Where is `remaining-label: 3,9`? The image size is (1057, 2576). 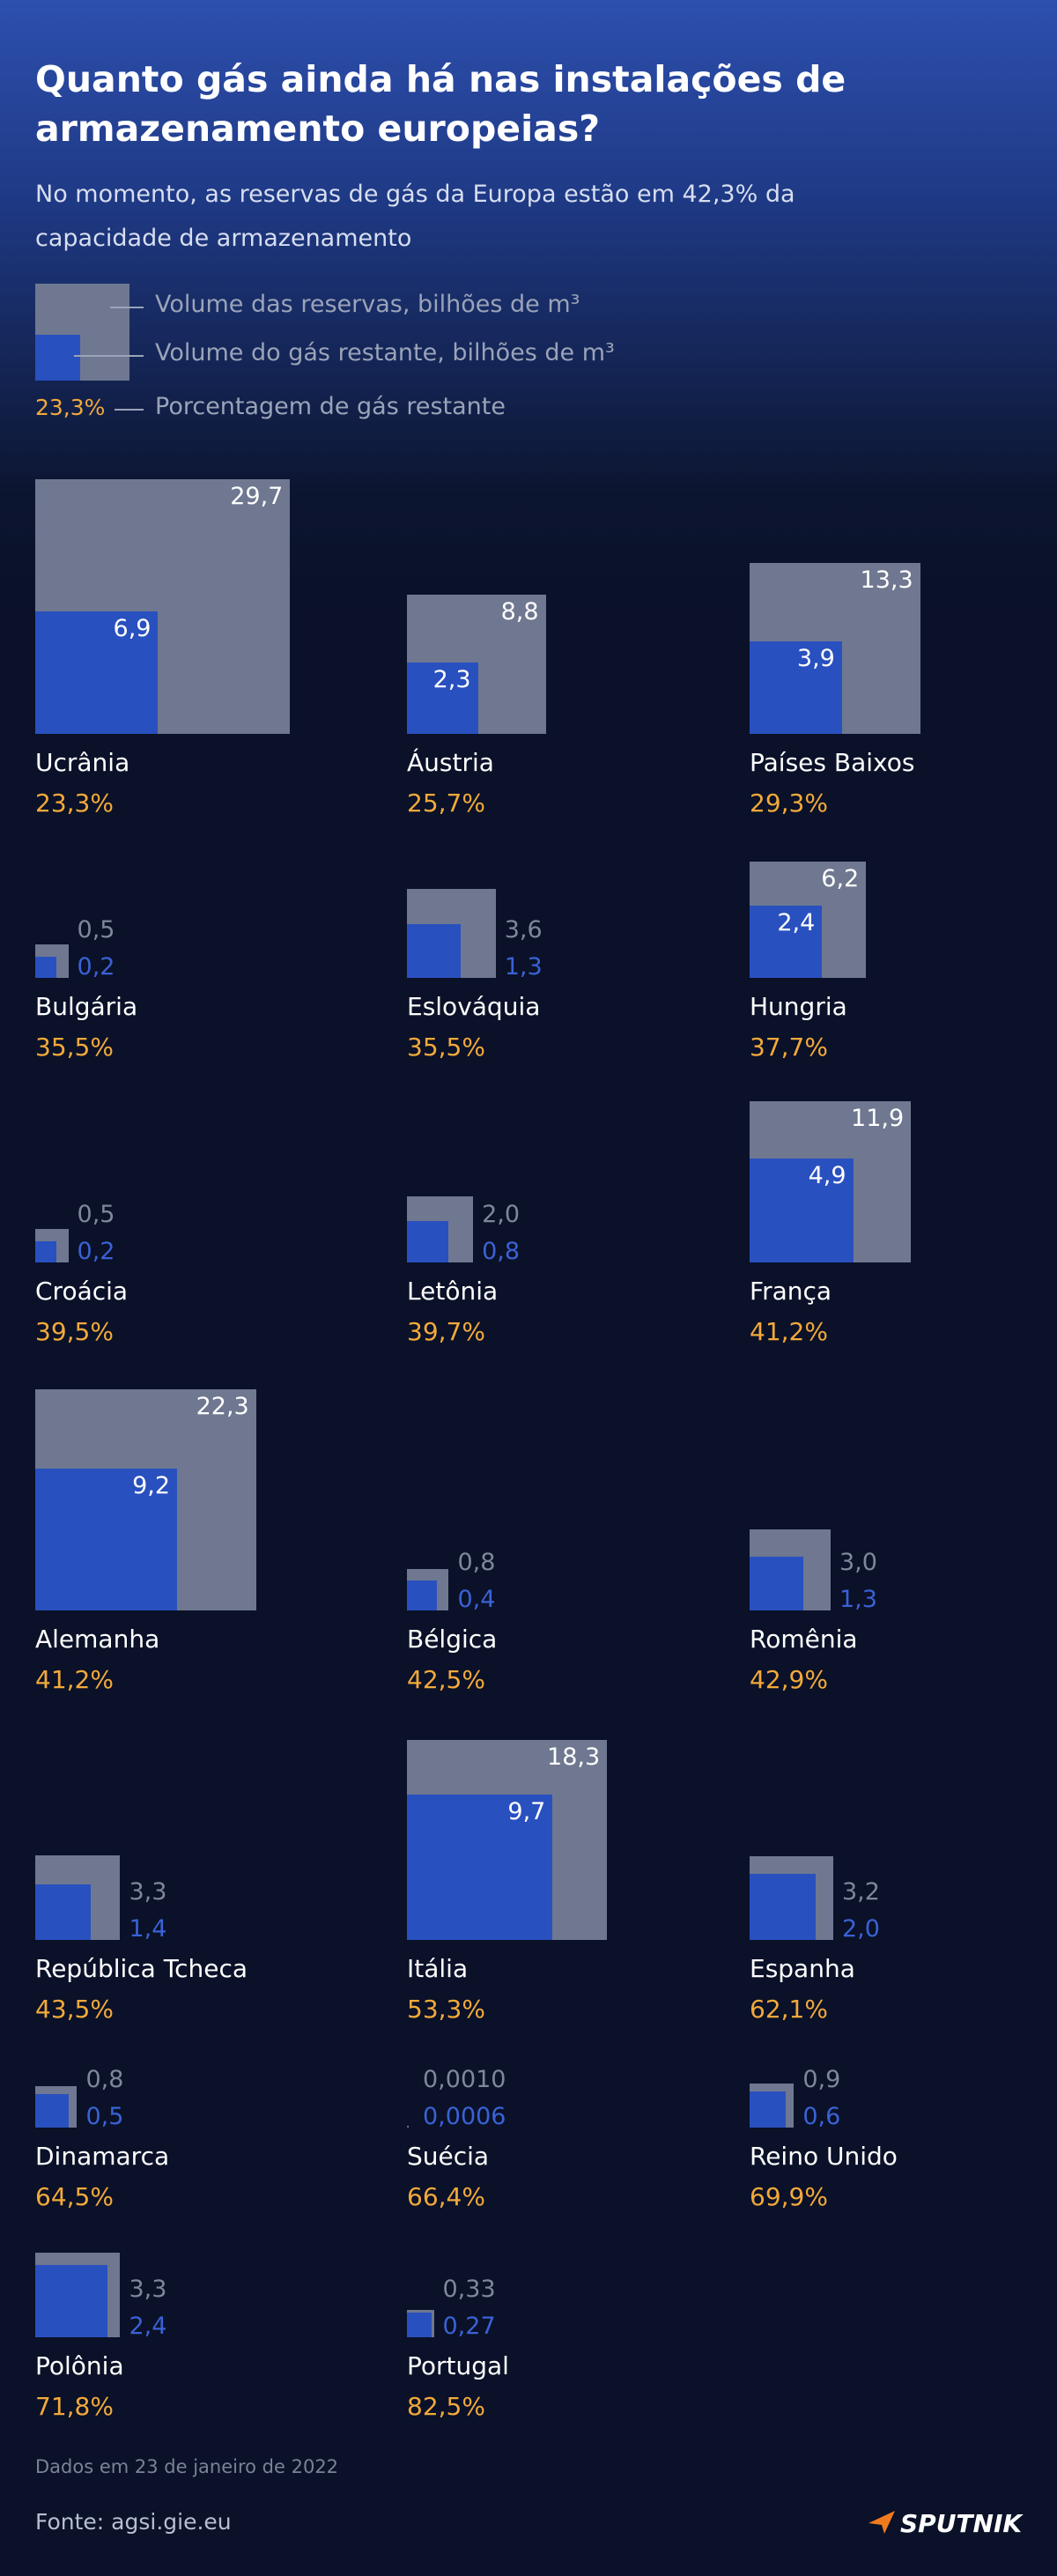 remaining-label: 3,9 is located at coordinates (815, 659).